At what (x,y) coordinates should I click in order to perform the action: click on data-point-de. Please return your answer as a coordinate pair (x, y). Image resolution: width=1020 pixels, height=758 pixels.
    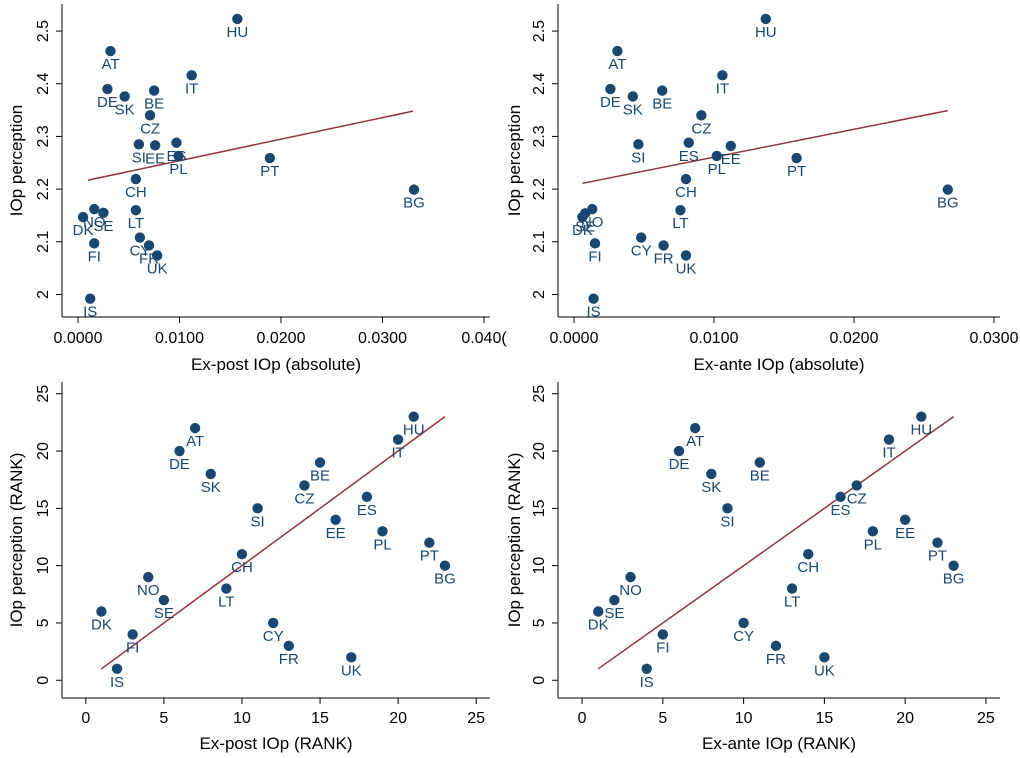
    Looking at the image, I should click on (107, 89).